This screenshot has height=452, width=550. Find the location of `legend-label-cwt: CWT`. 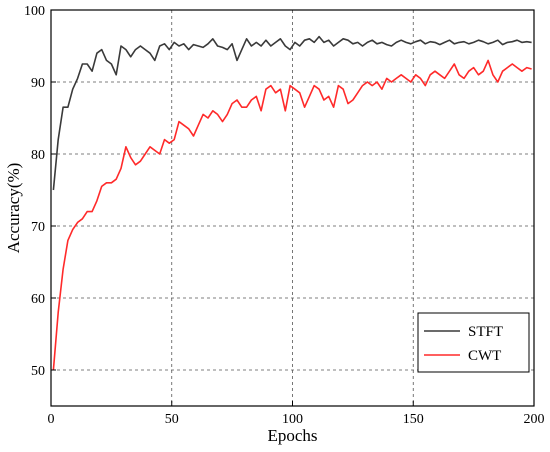

legend-label-cwt: CWT is located at coordinates (484, 356).